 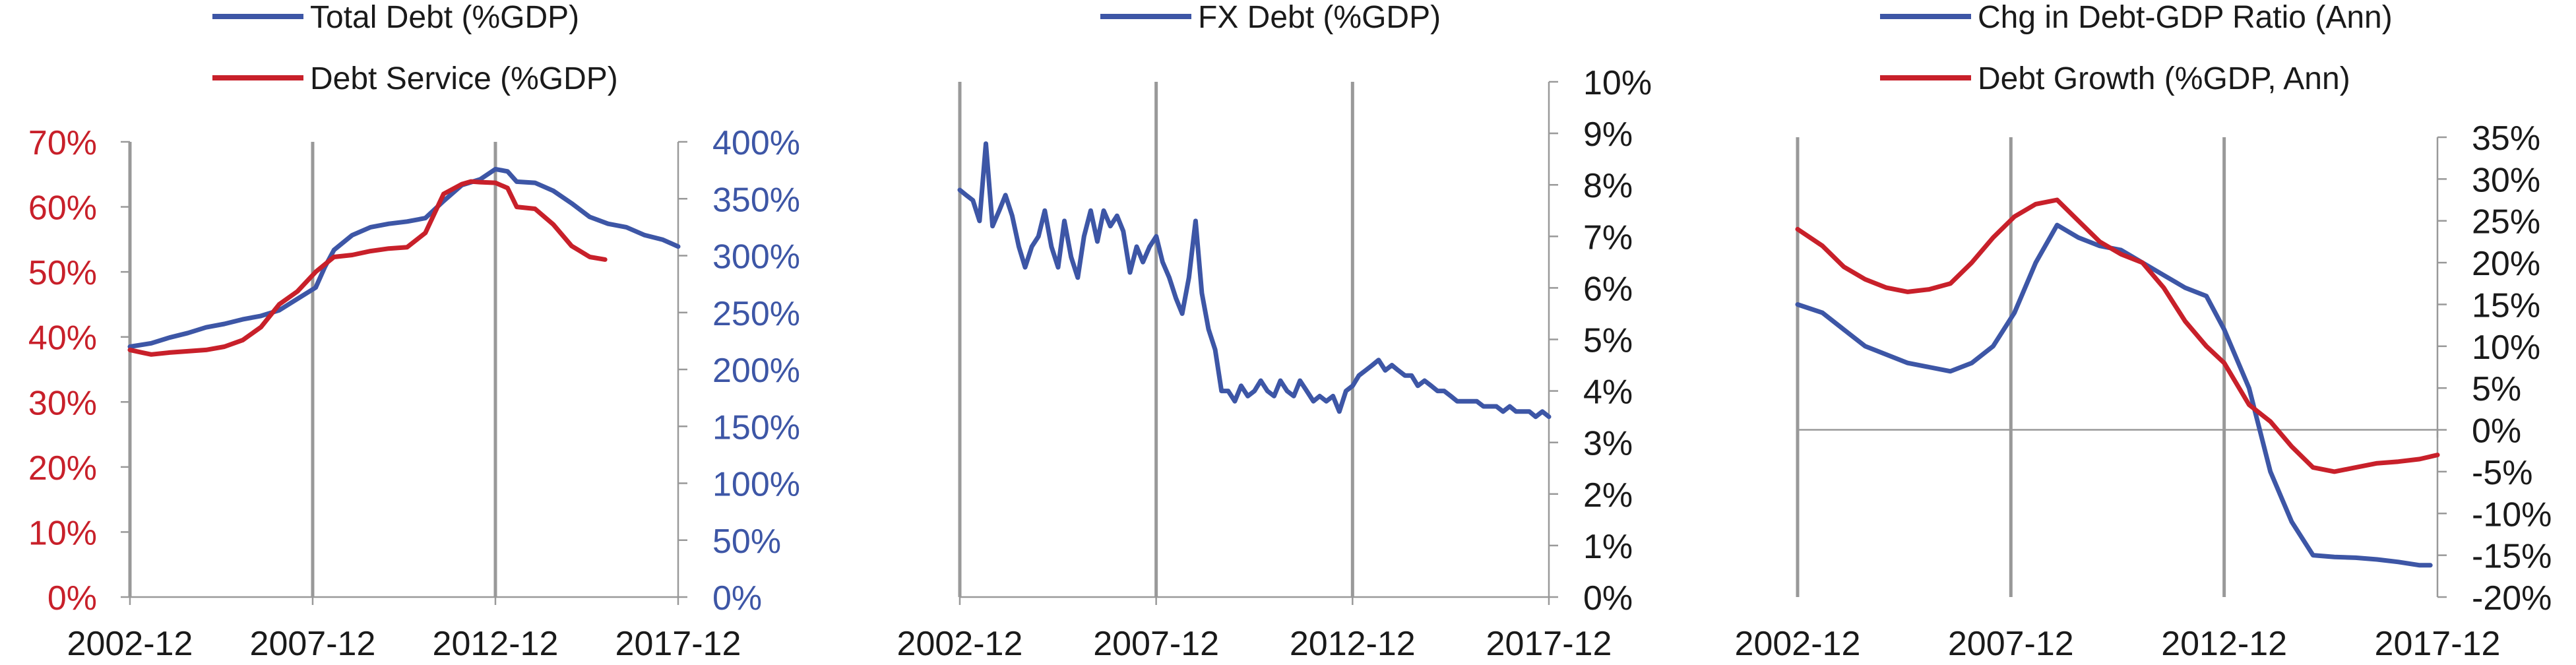 I want to click on legend-label: Chg in Debt-GDP Ratio (Ann), so click(x=2185, y=17).